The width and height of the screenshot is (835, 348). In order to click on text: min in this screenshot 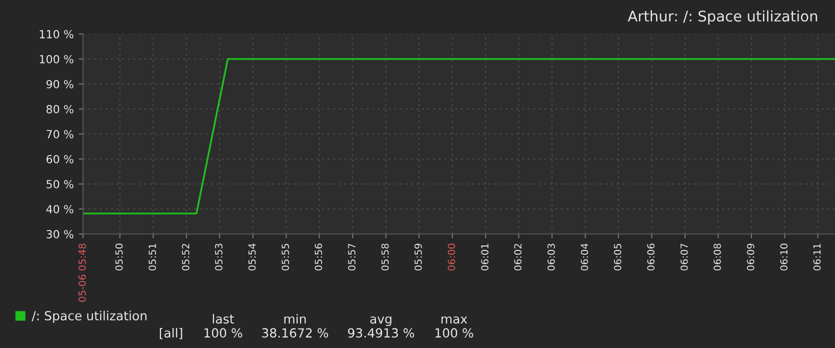, I will do `click(295, 319)`.